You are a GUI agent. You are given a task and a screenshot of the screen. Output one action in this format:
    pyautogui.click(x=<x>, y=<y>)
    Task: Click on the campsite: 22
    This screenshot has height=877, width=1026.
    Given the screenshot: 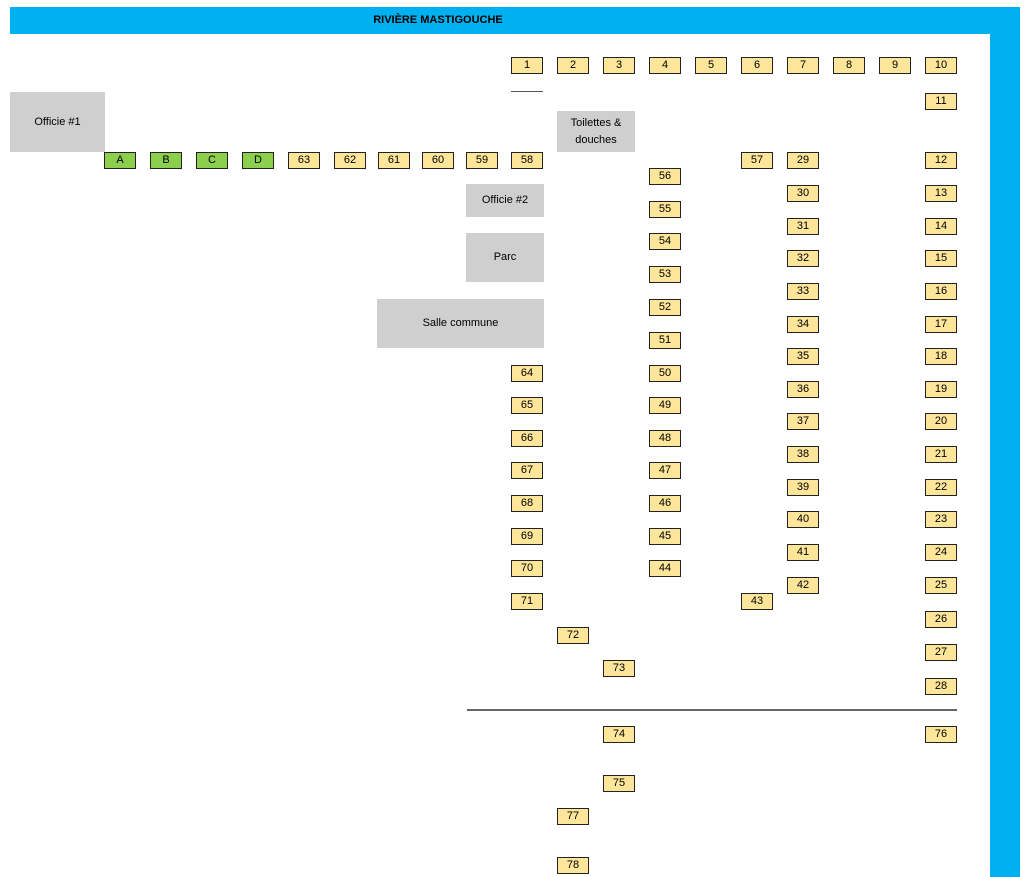 What is the action you would take?
    pyautogui.click(x=941, y=487)
    